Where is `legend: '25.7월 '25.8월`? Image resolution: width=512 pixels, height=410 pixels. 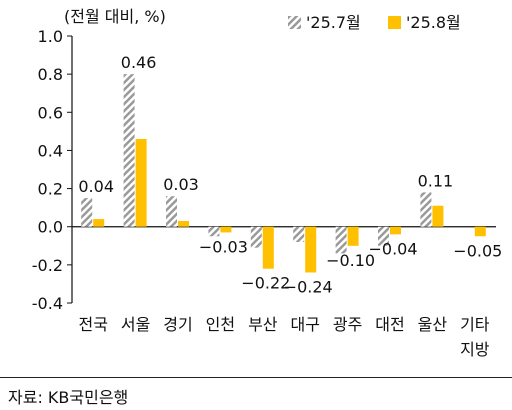 legend: '25.7월 '25.8월 is located at coordinates (374, 22).